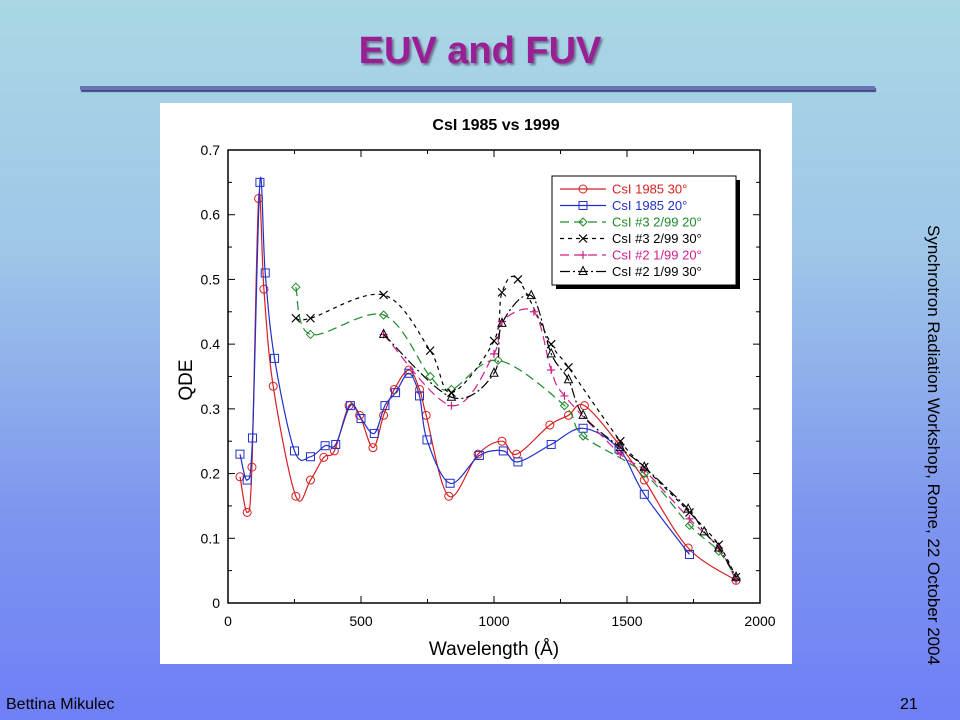 Image resolution: width=960 pixels, height=720 pixels. I want to click on legend-entry: CsI #2 1/99 20°, so click(657, 255).